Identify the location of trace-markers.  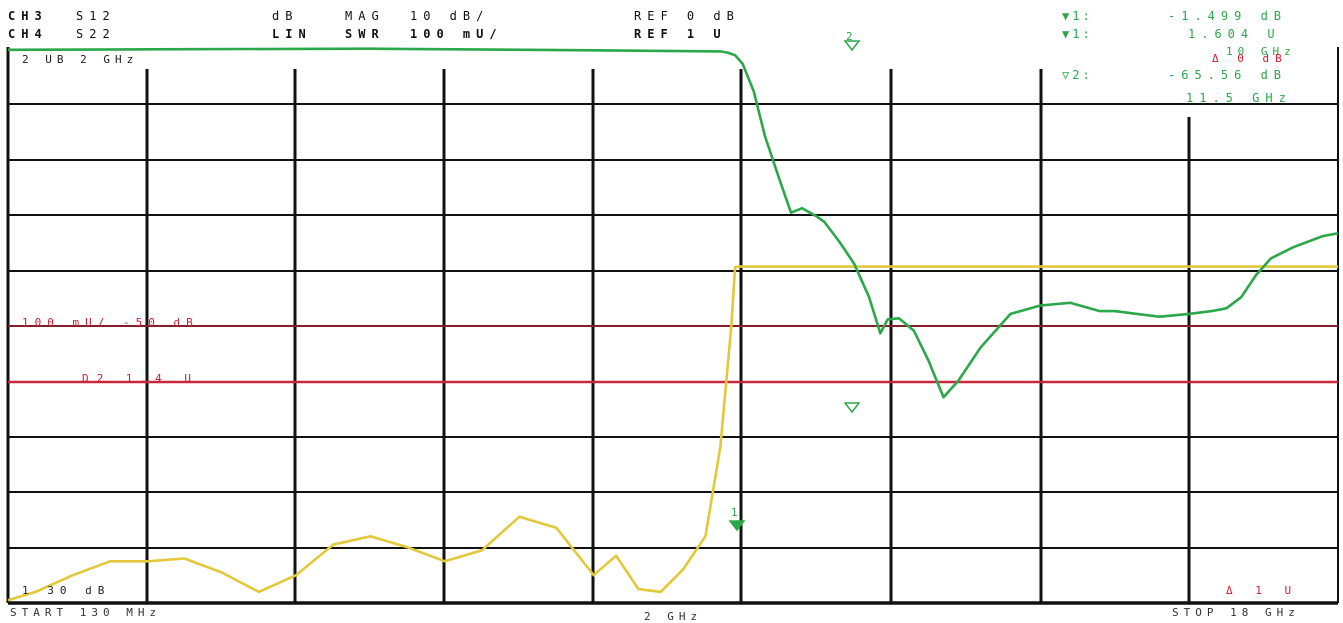
(794, 286).